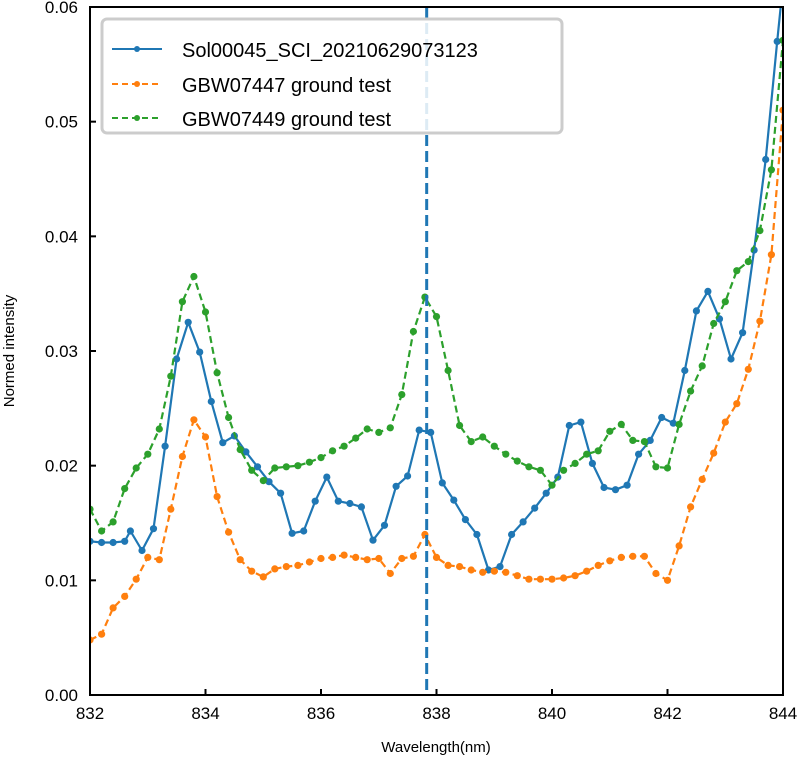 This screenshot has height=766, width=800. What do you see at coordinates (552, 713) in the screenshot?
I see `x-tick-label: 840` at bounding box center [552, 713].